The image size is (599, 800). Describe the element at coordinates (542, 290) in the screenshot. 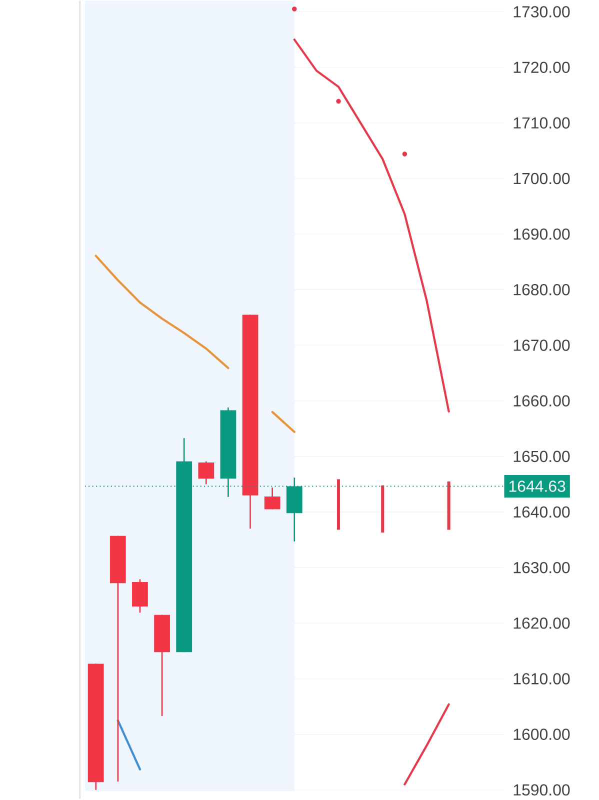

I see `y-tick-label: 1680.00` at that location.